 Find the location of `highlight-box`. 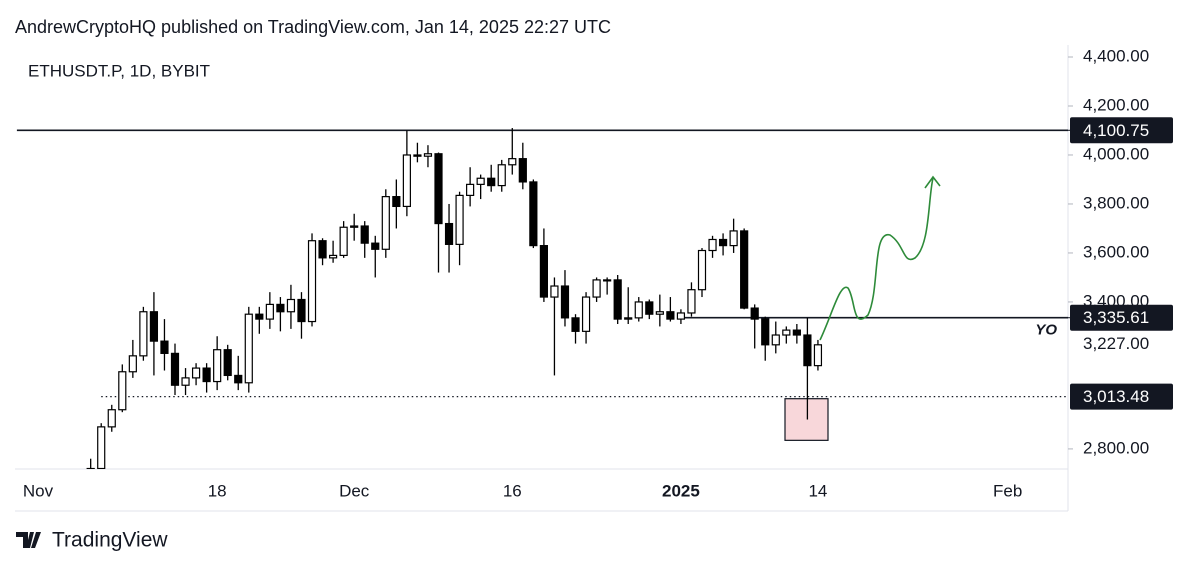

highlight-box is located at coordinates (806, 419).